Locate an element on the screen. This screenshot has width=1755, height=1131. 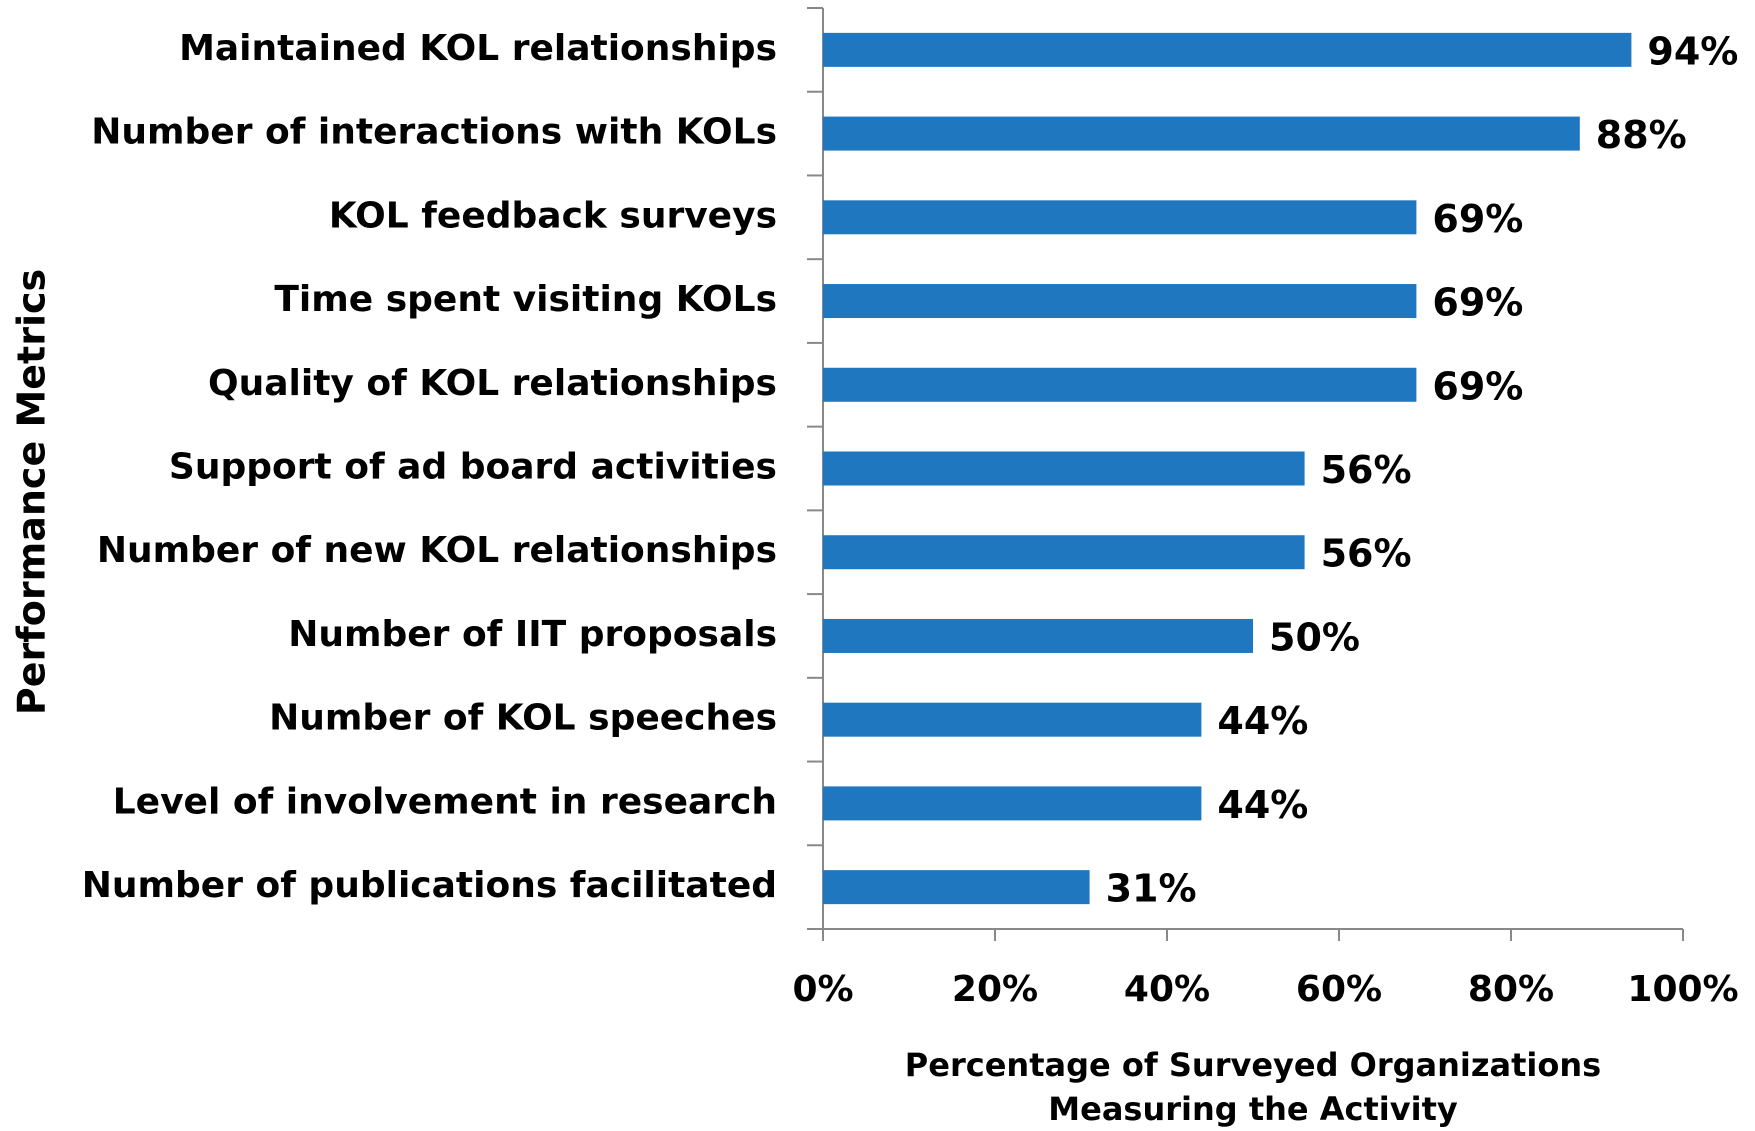
y-tick-label: Number of interactions with KOLs is located at coordinates (434, 132).